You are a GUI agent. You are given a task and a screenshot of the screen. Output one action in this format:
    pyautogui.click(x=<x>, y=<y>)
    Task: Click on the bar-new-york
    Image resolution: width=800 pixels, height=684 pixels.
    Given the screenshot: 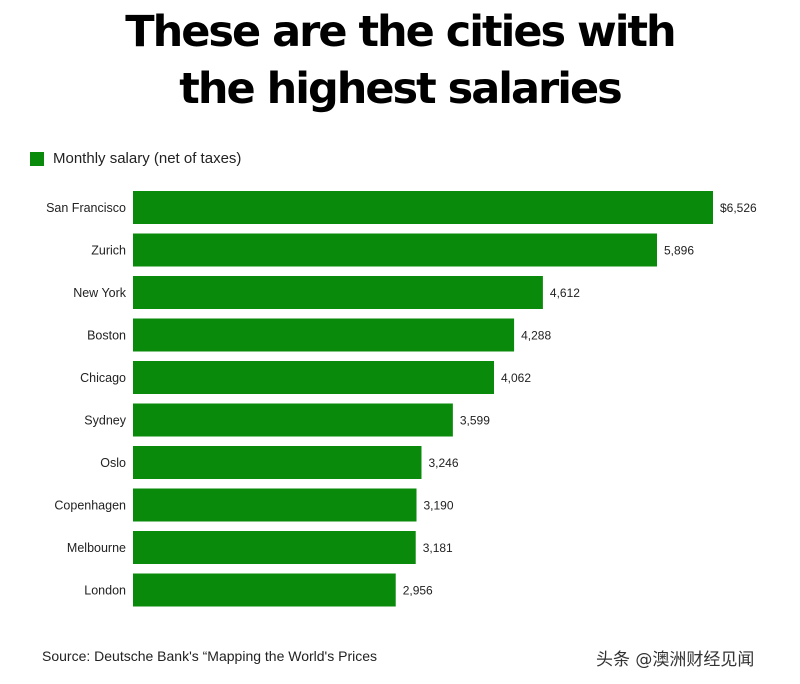 What is the action you would take?
    pyautogui.click(x=338, y=292)
    